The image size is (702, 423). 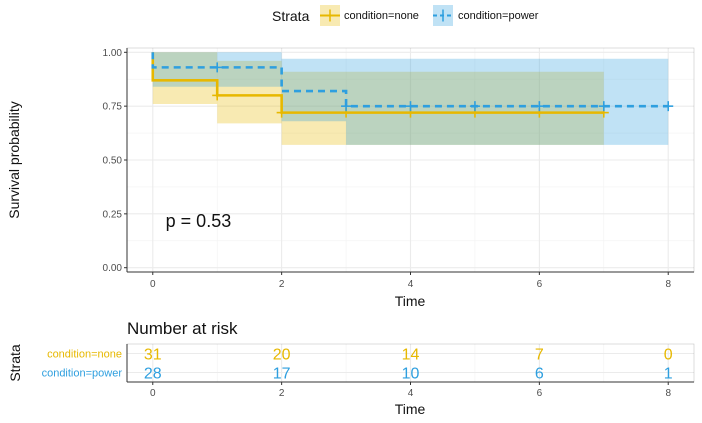 What do you see at coordinates (539, 374) in the screenshot?
I see `risk-count: 6` at bounding box center [539, 374].